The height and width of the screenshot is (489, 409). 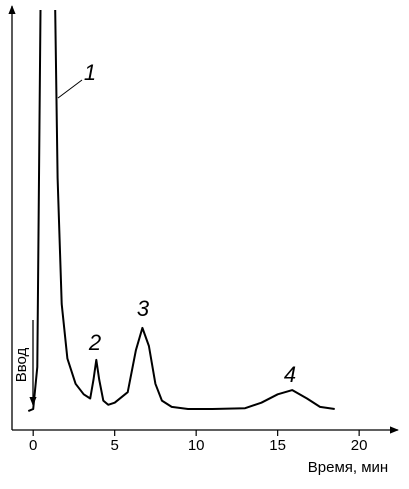 I want to click on injection-label: Ввод, so click(x=21, y=364).